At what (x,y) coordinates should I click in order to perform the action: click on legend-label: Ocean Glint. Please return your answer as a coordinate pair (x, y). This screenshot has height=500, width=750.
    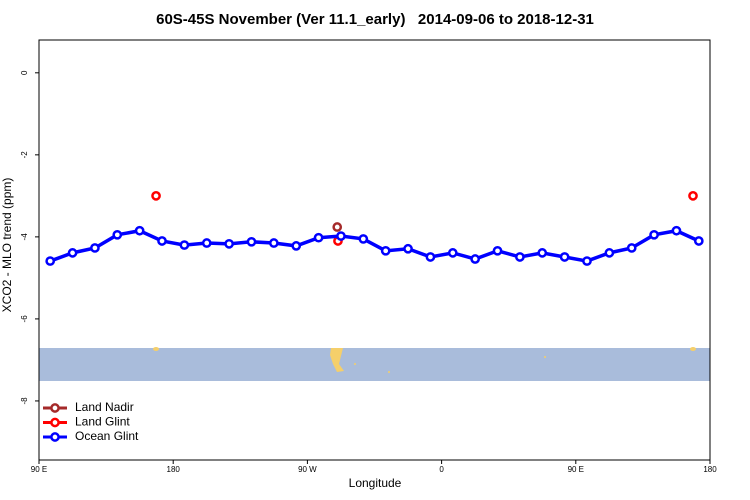
    Looking at the image, I should click on (107, 436).